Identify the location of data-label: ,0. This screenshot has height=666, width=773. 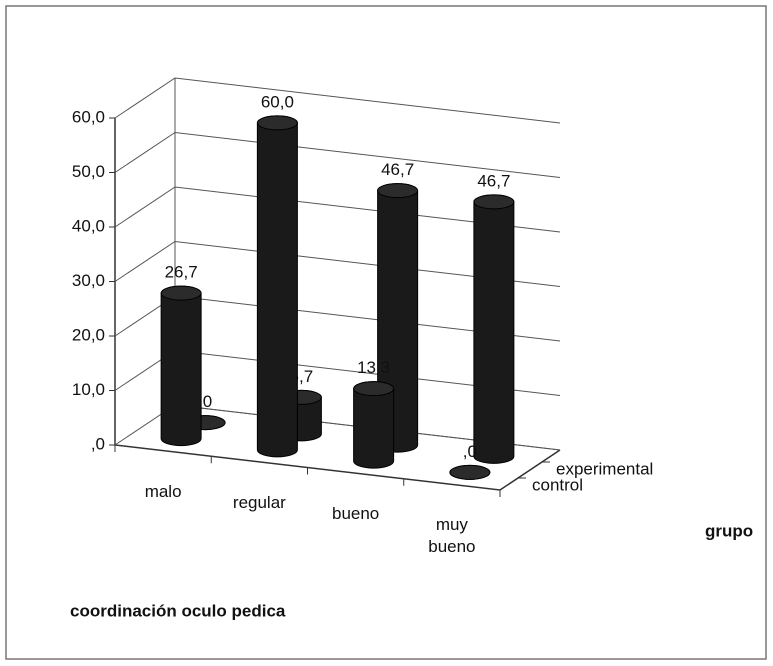
(470, 451).